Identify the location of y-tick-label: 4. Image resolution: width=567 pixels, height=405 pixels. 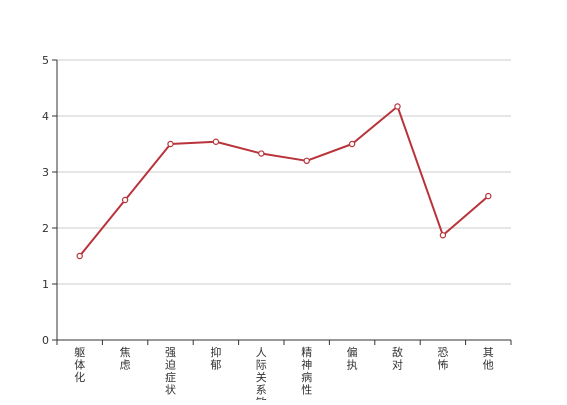
(45, 116).